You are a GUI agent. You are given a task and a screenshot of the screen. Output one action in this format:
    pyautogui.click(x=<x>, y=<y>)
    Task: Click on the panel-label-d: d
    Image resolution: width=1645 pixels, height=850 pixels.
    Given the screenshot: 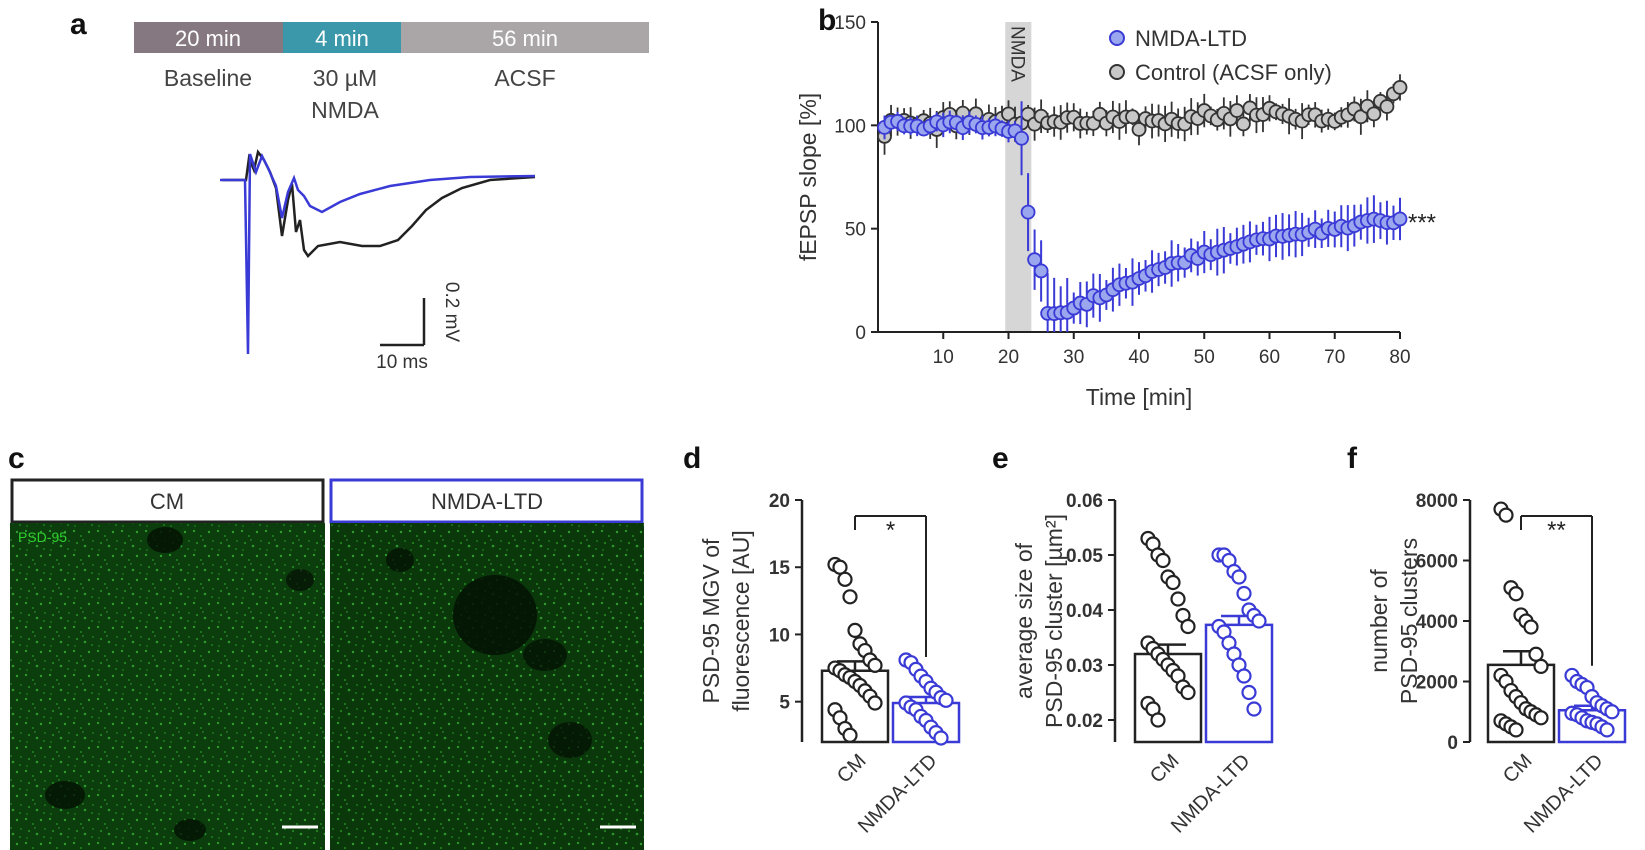 What is the action you would take?
    pyautogui.click(x=692, y=458)
    